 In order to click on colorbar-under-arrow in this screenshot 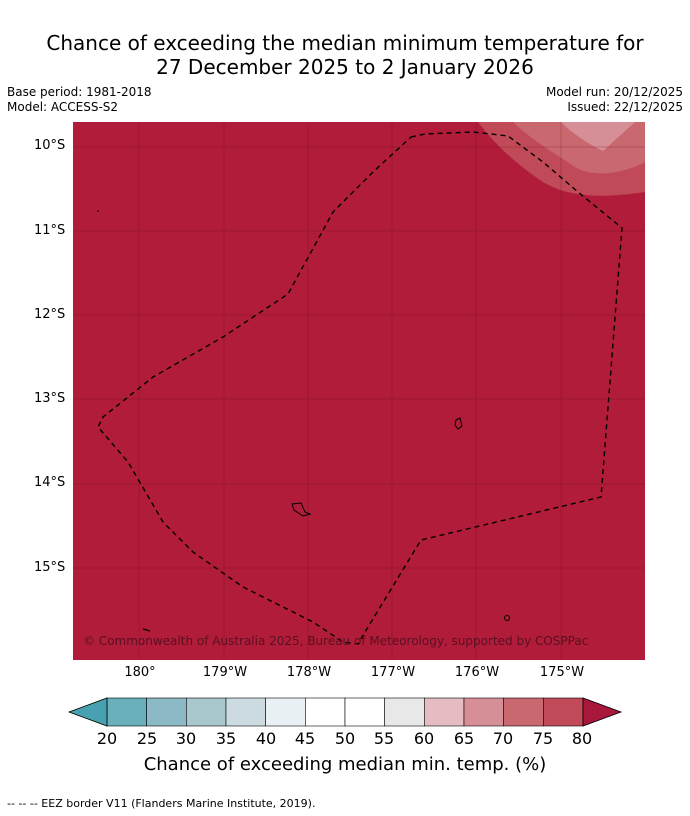, I will do `click(87, 712)`.